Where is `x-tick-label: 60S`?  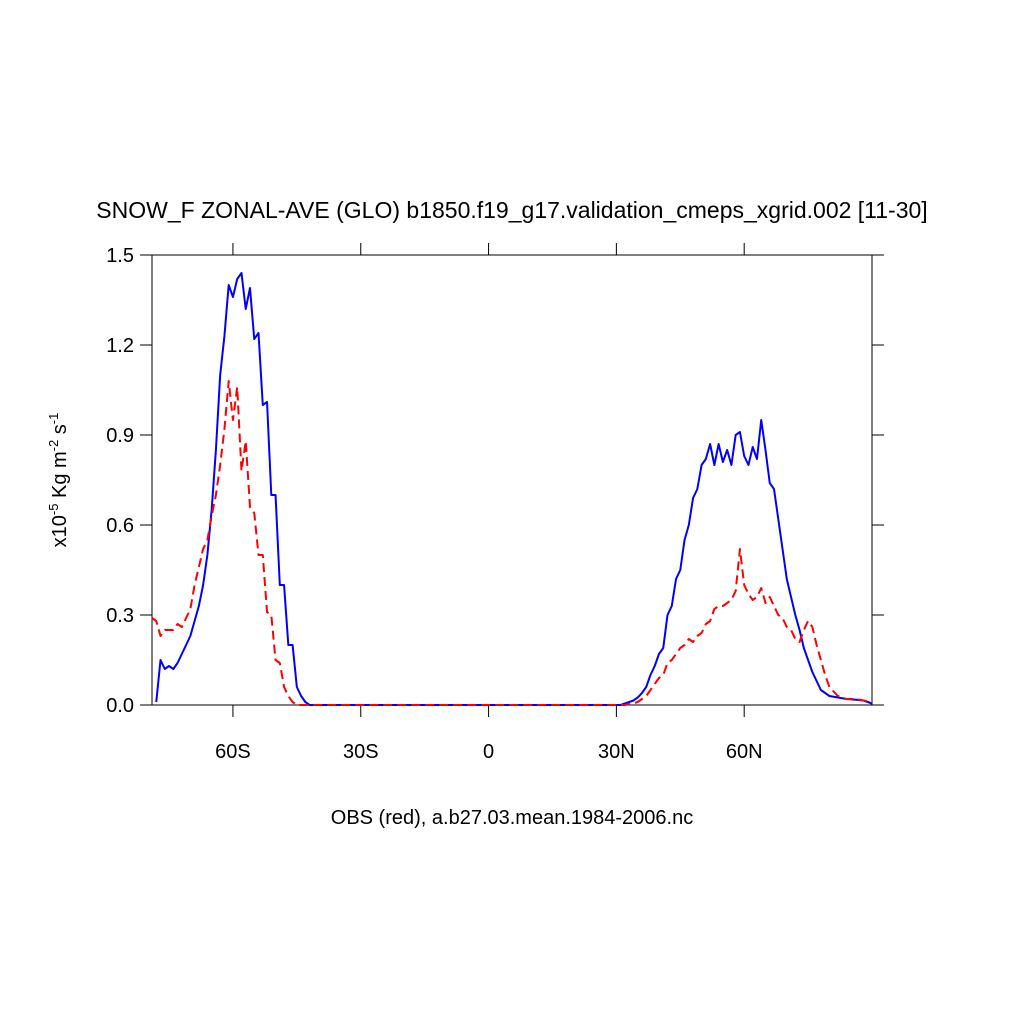 x-tick-label: 60S is located at coordinates (233, 752).